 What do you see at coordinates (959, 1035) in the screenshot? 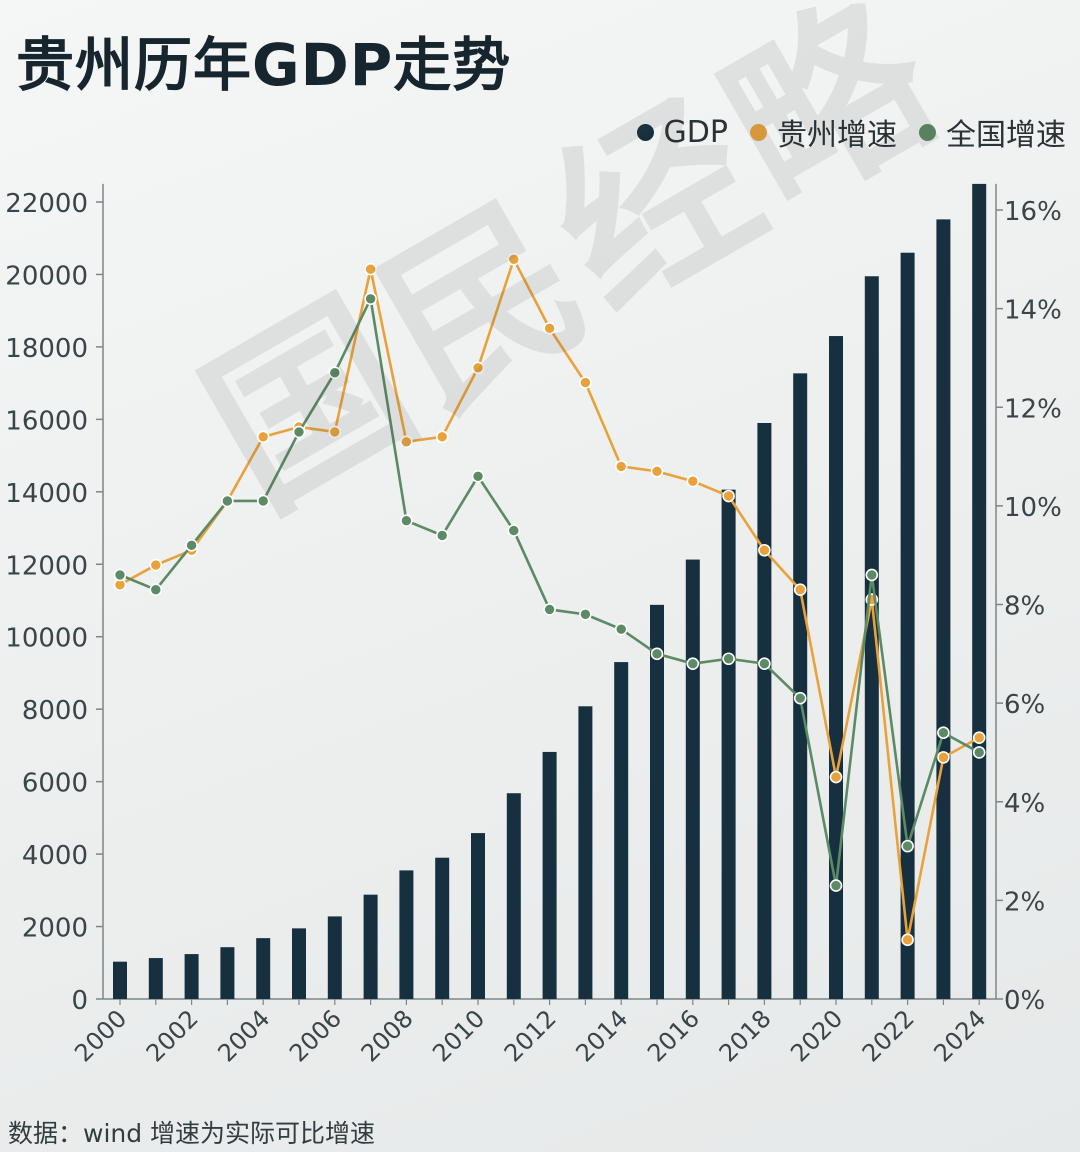
I see `x-axis-tick-label: 2024` at bounding box center [959, 1035].